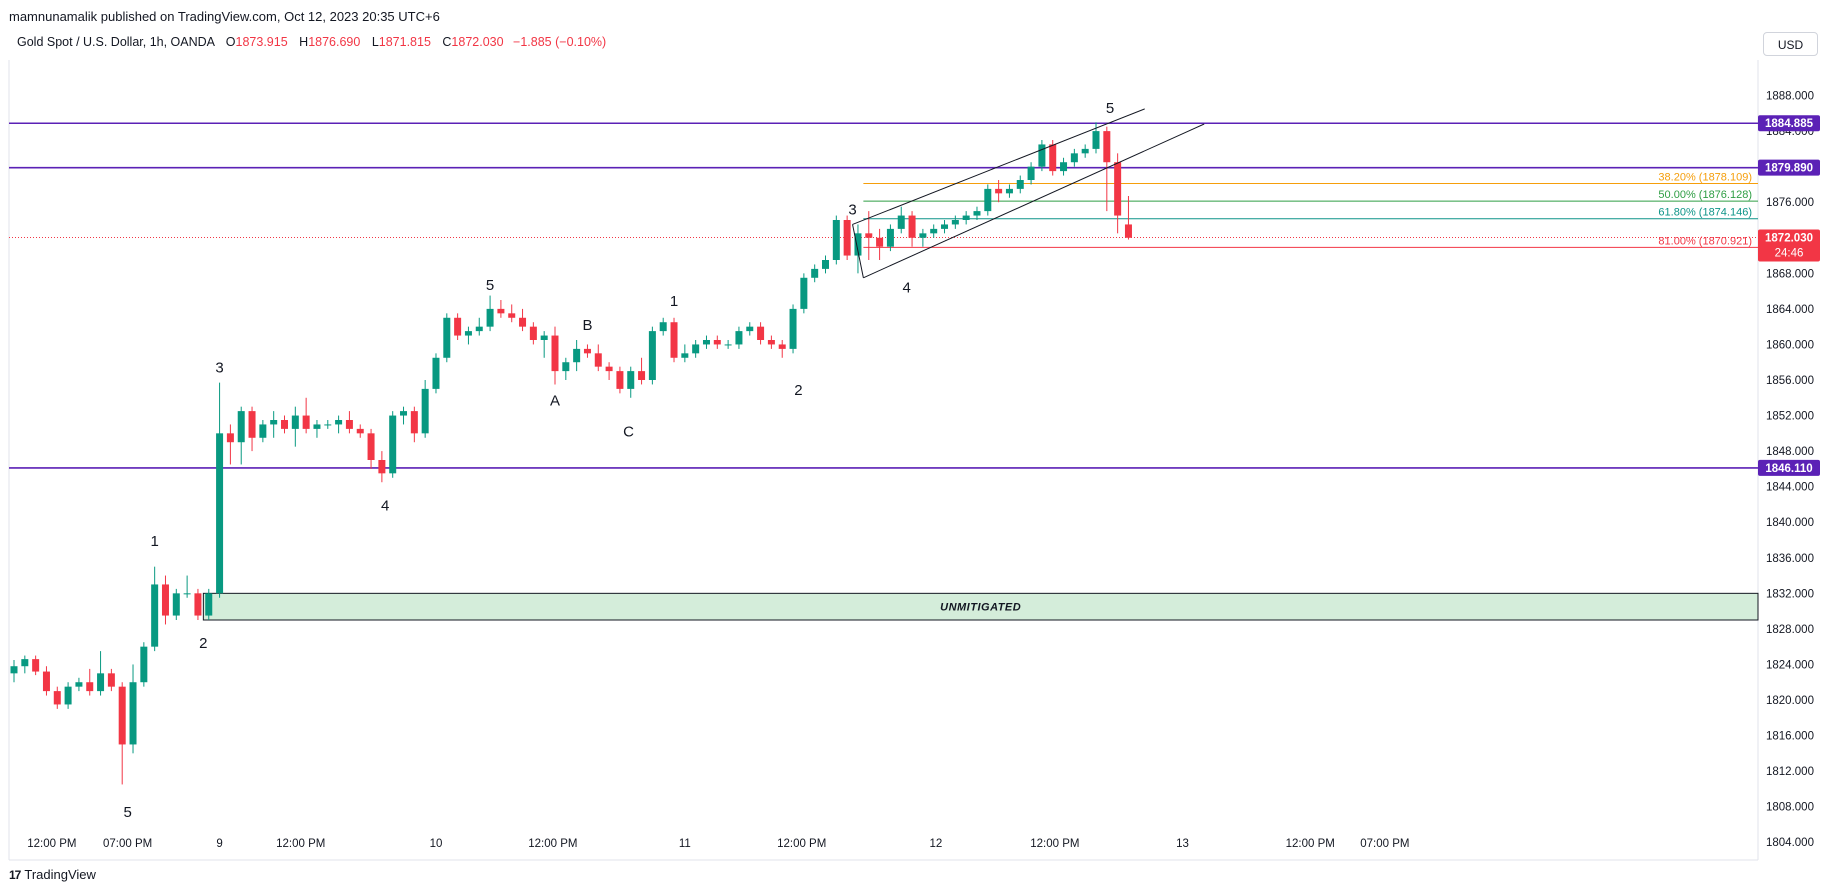 Image resolution: width=1835 pixels, height=893 pixels. Describe the element at coordinates (477, 42) in the screenshot. I see `close-value: 1872.030` at that location.